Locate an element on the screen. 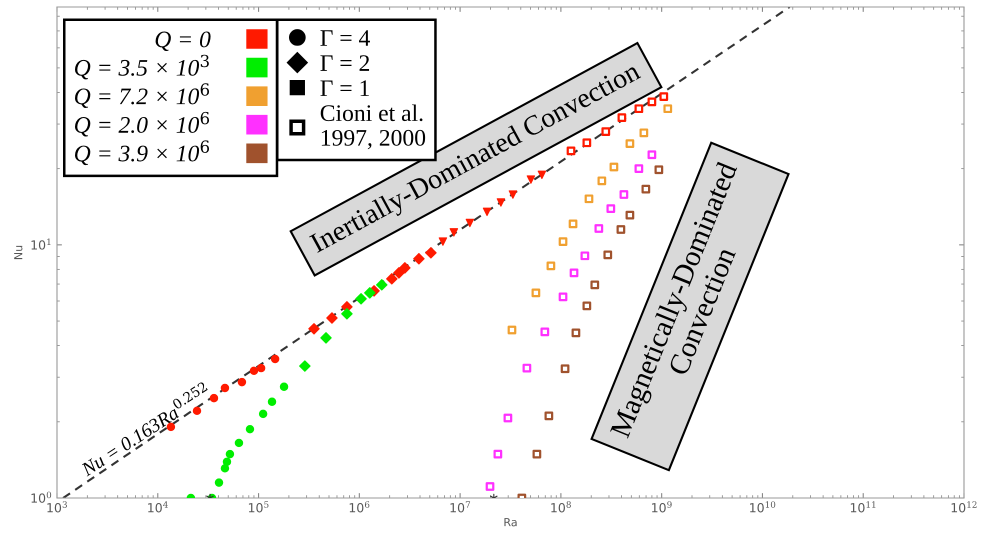 The height and width of the screenshot is (539, 989). x-tick-label: 10$^{9}$ is located at coordinates (662, 506).